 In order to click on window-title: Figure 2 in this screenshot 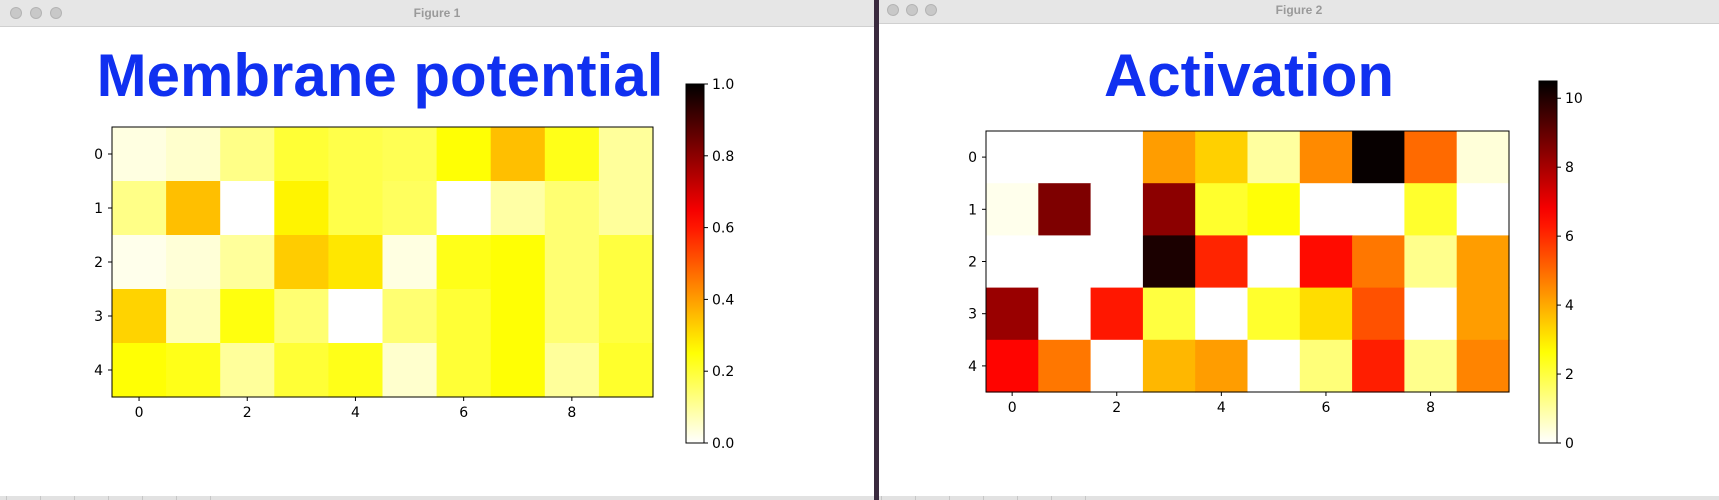, I will do `click(1299, 10)`.